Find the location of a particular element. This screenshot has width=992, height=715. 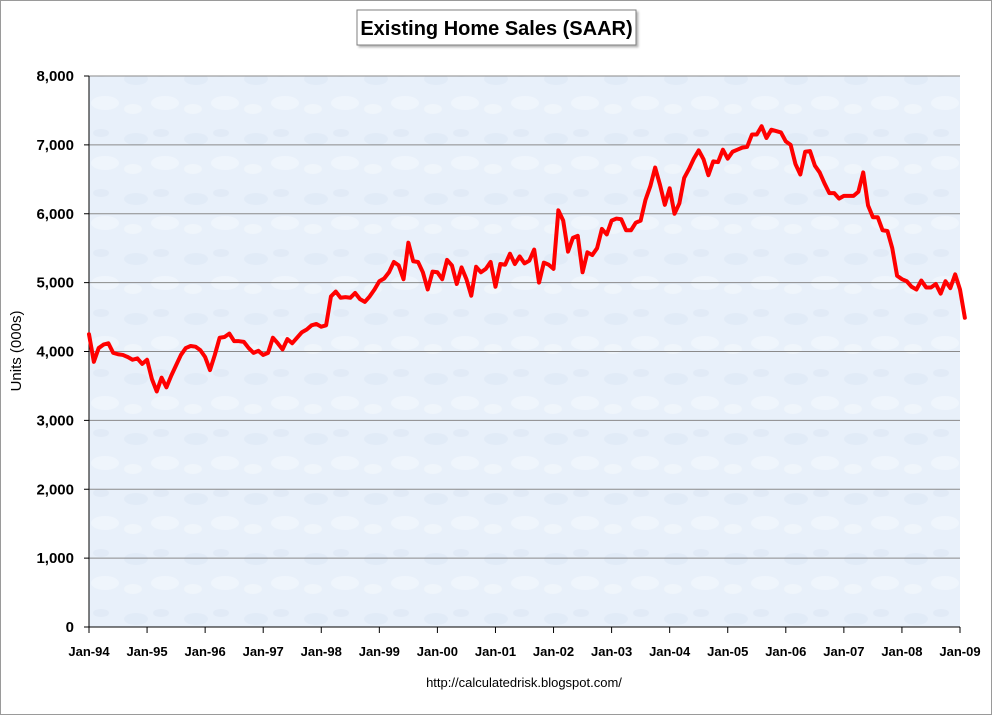

x-tick-label: Jan-02 is located at coordinates (553, 651).